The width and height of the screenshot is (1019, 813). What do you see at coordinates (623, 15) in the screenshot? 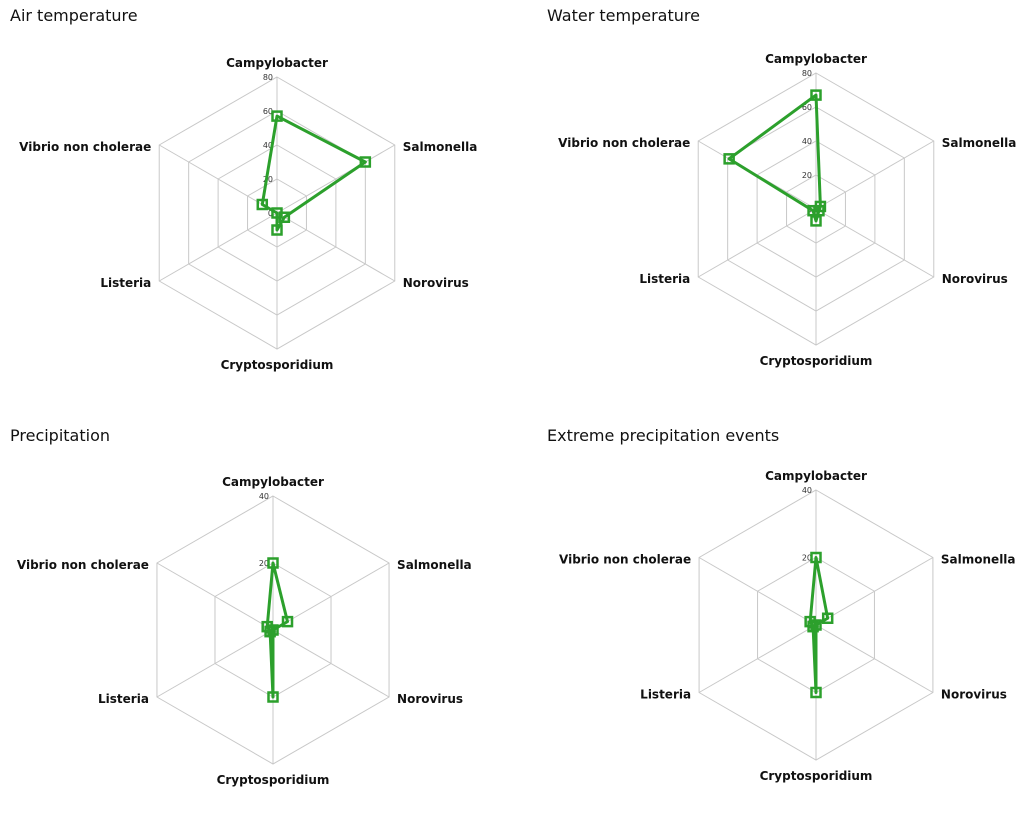
I see `panel-title: Water temperature` at bounding box center [623, 15].